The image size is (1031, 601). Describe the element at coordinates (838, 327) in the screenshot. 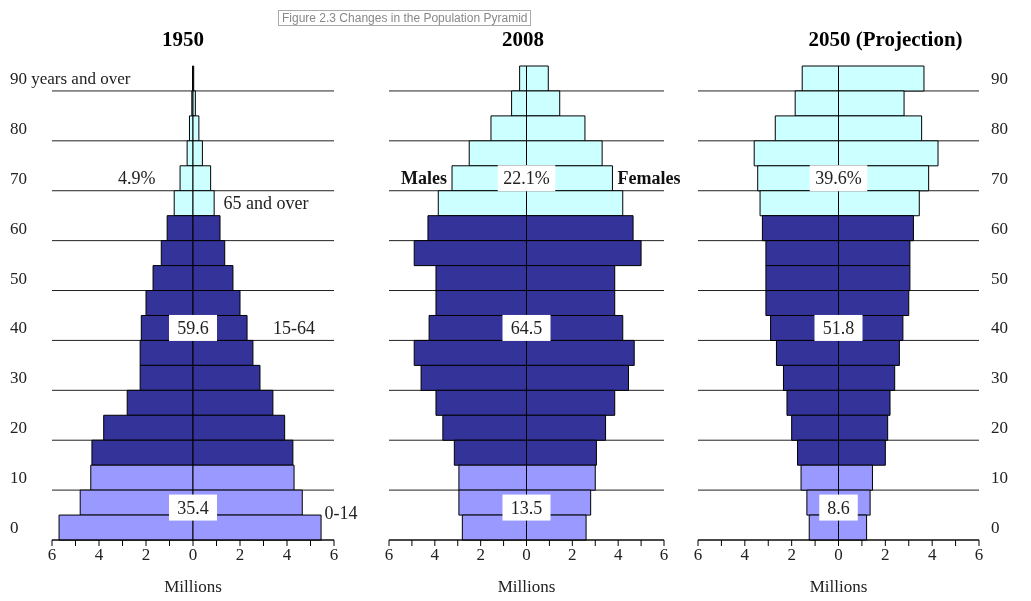

I see `annotation: 51.8` at that location.